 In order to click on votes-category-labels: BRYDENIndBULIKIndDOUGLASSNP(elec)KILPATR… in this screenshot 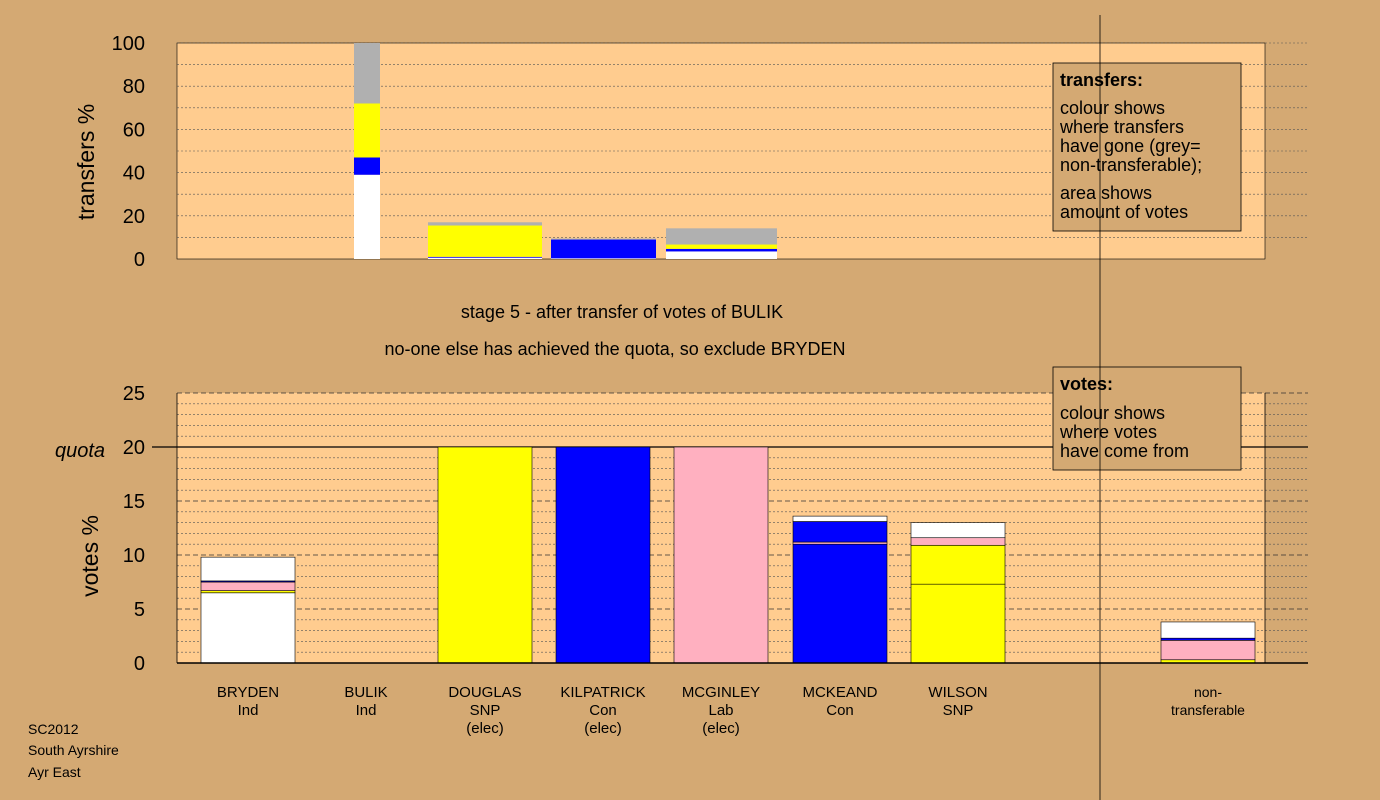, I will do `click(731, 710)`.